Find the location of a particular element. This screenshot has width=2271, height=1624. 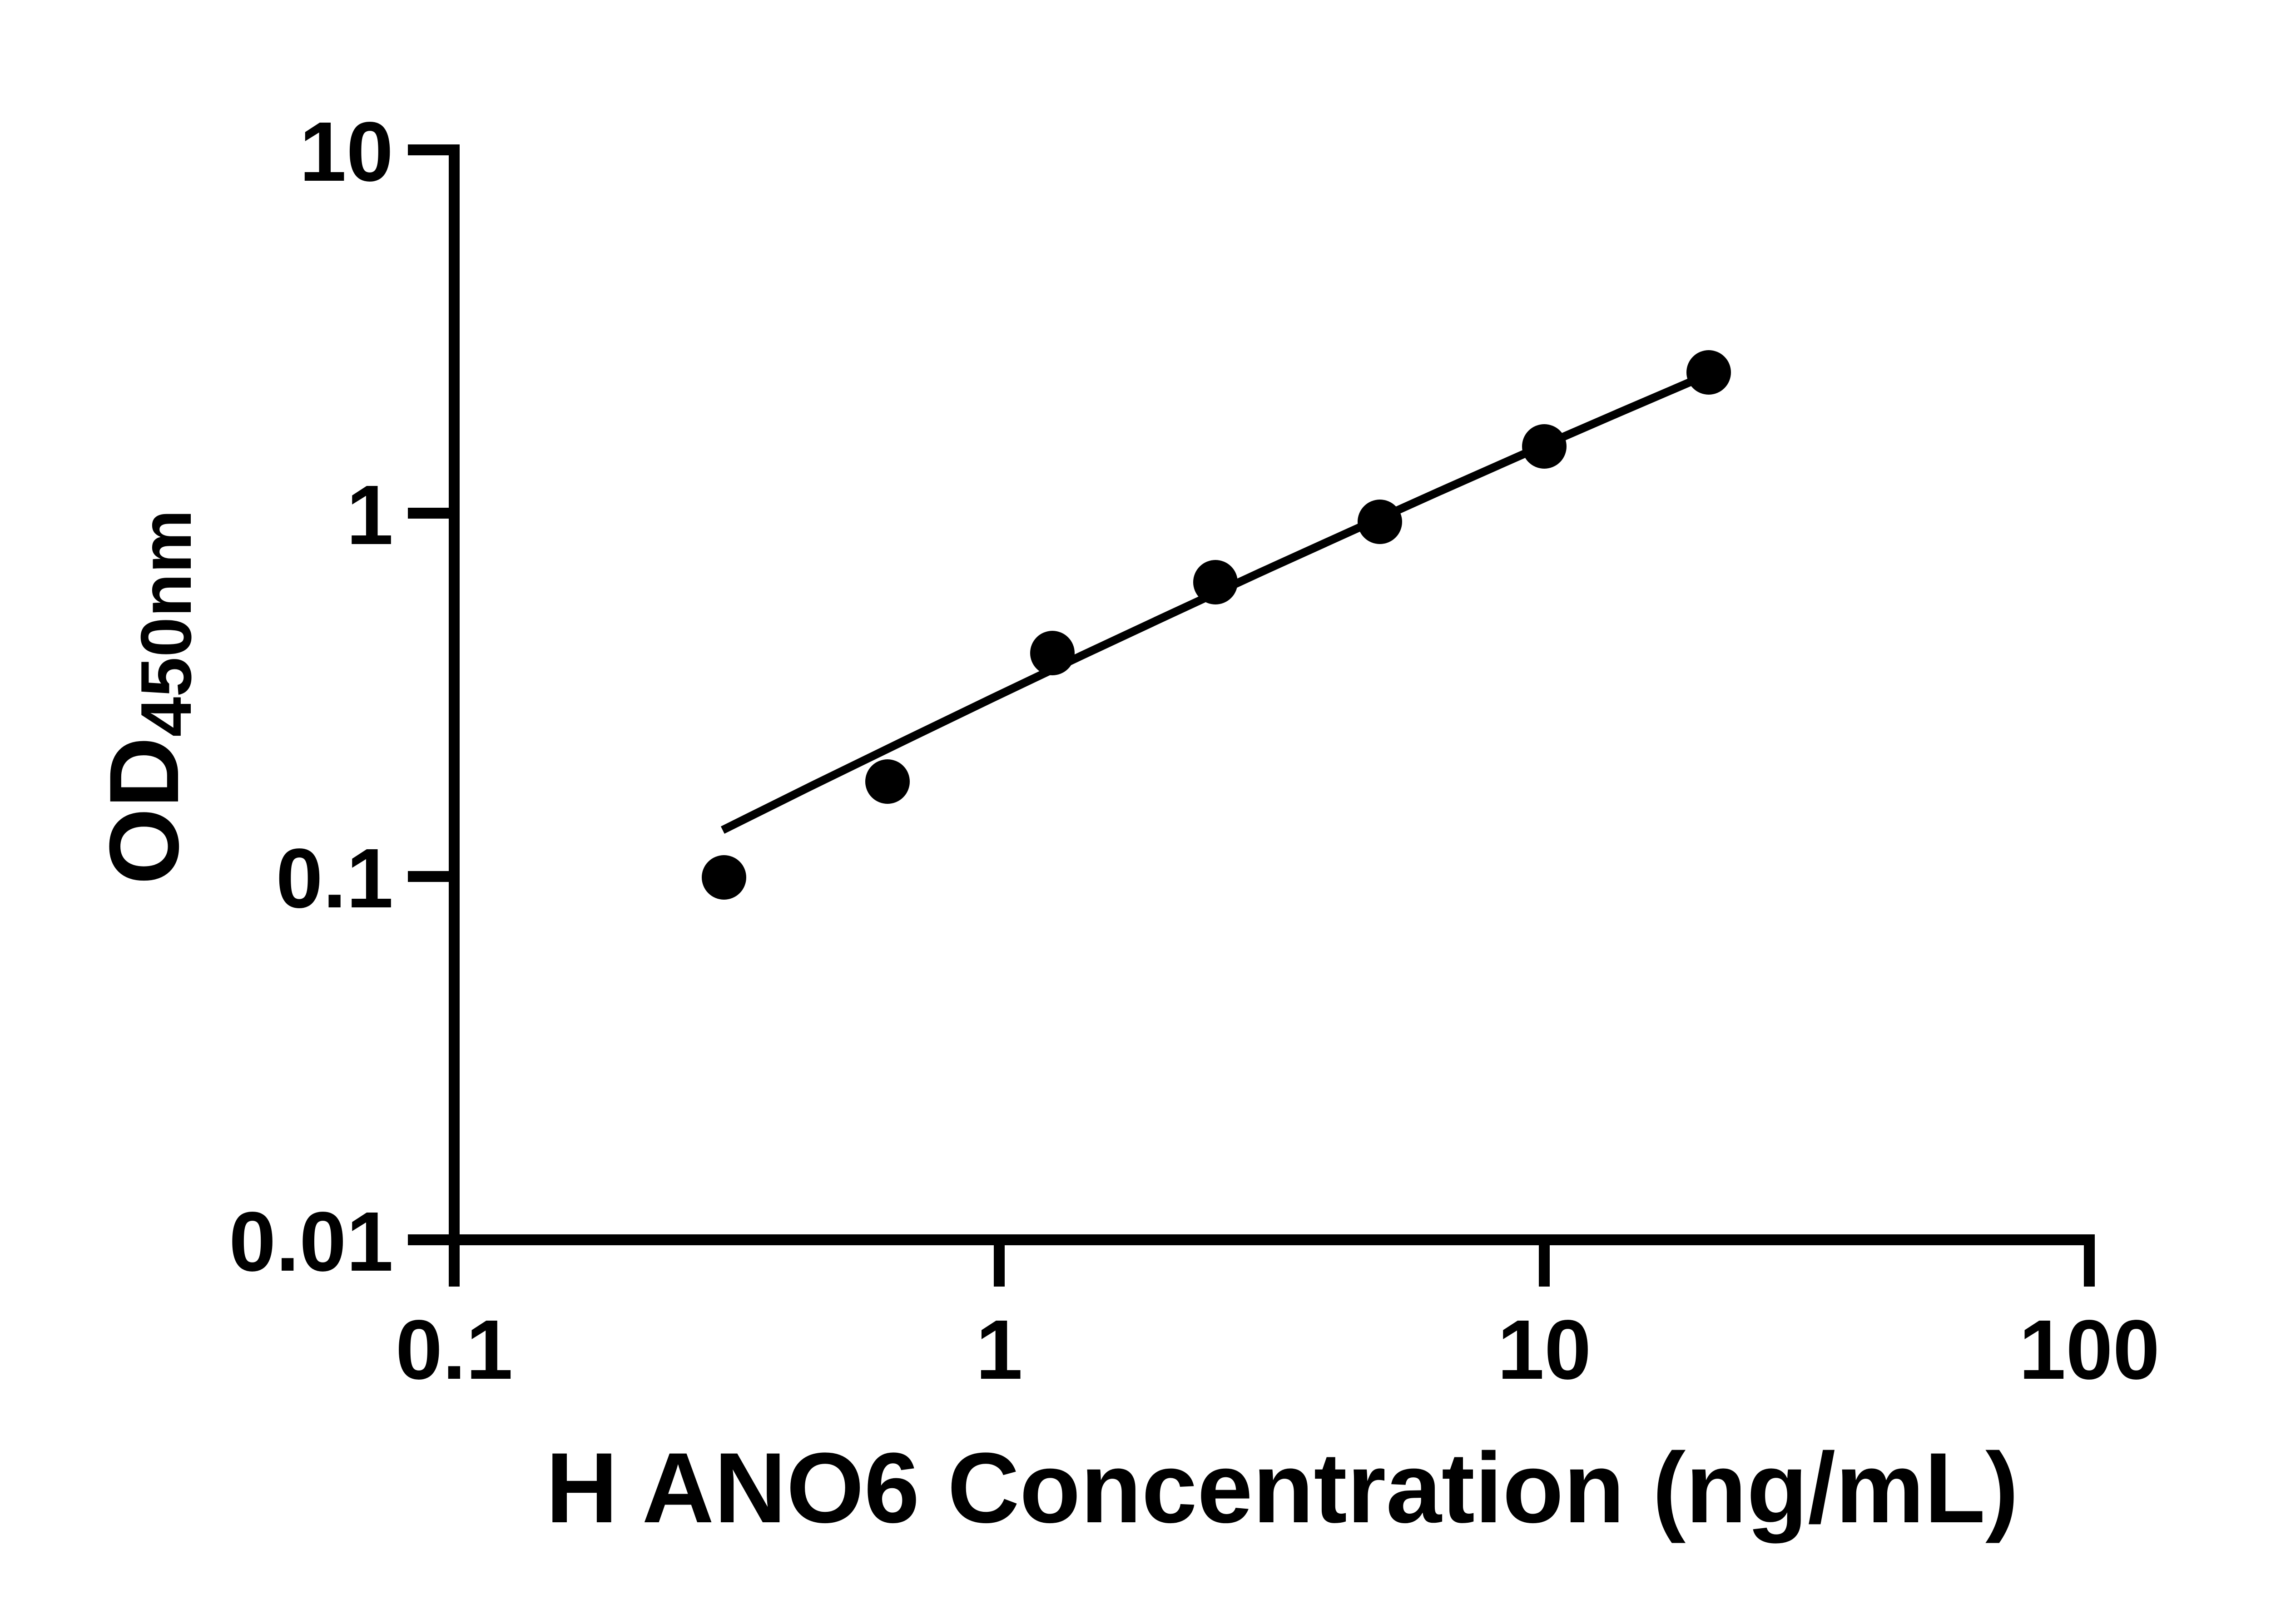

svg-text: 0.01 is located at coordinates (311, 1242).